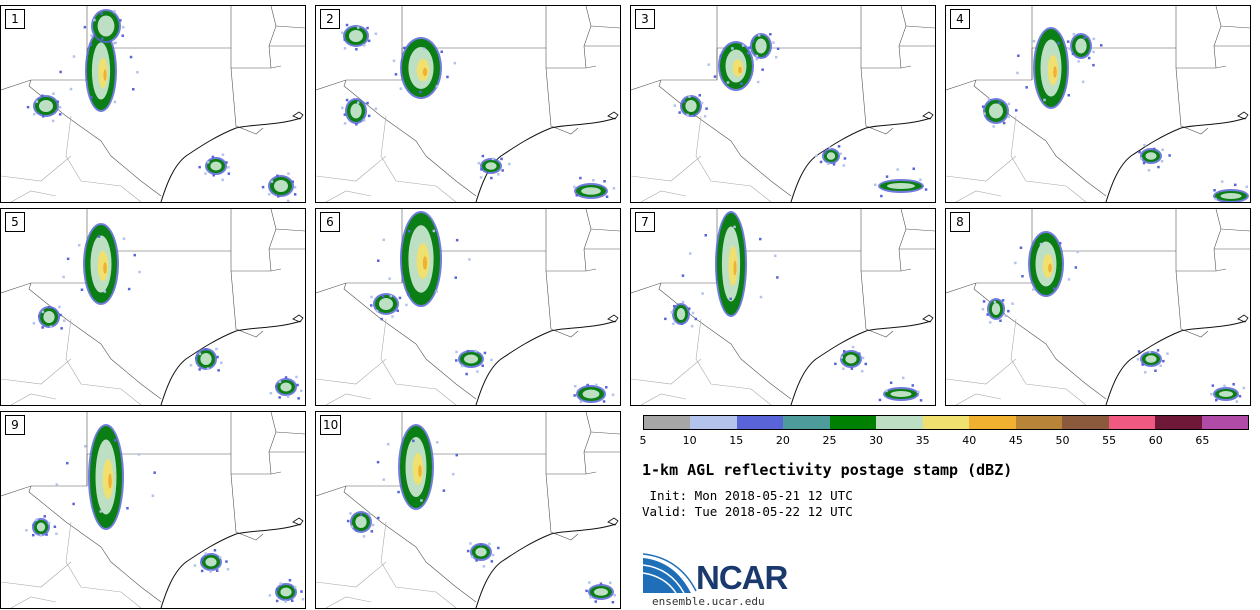  I want to click on logo-text: NCAR, so click(742, 577).